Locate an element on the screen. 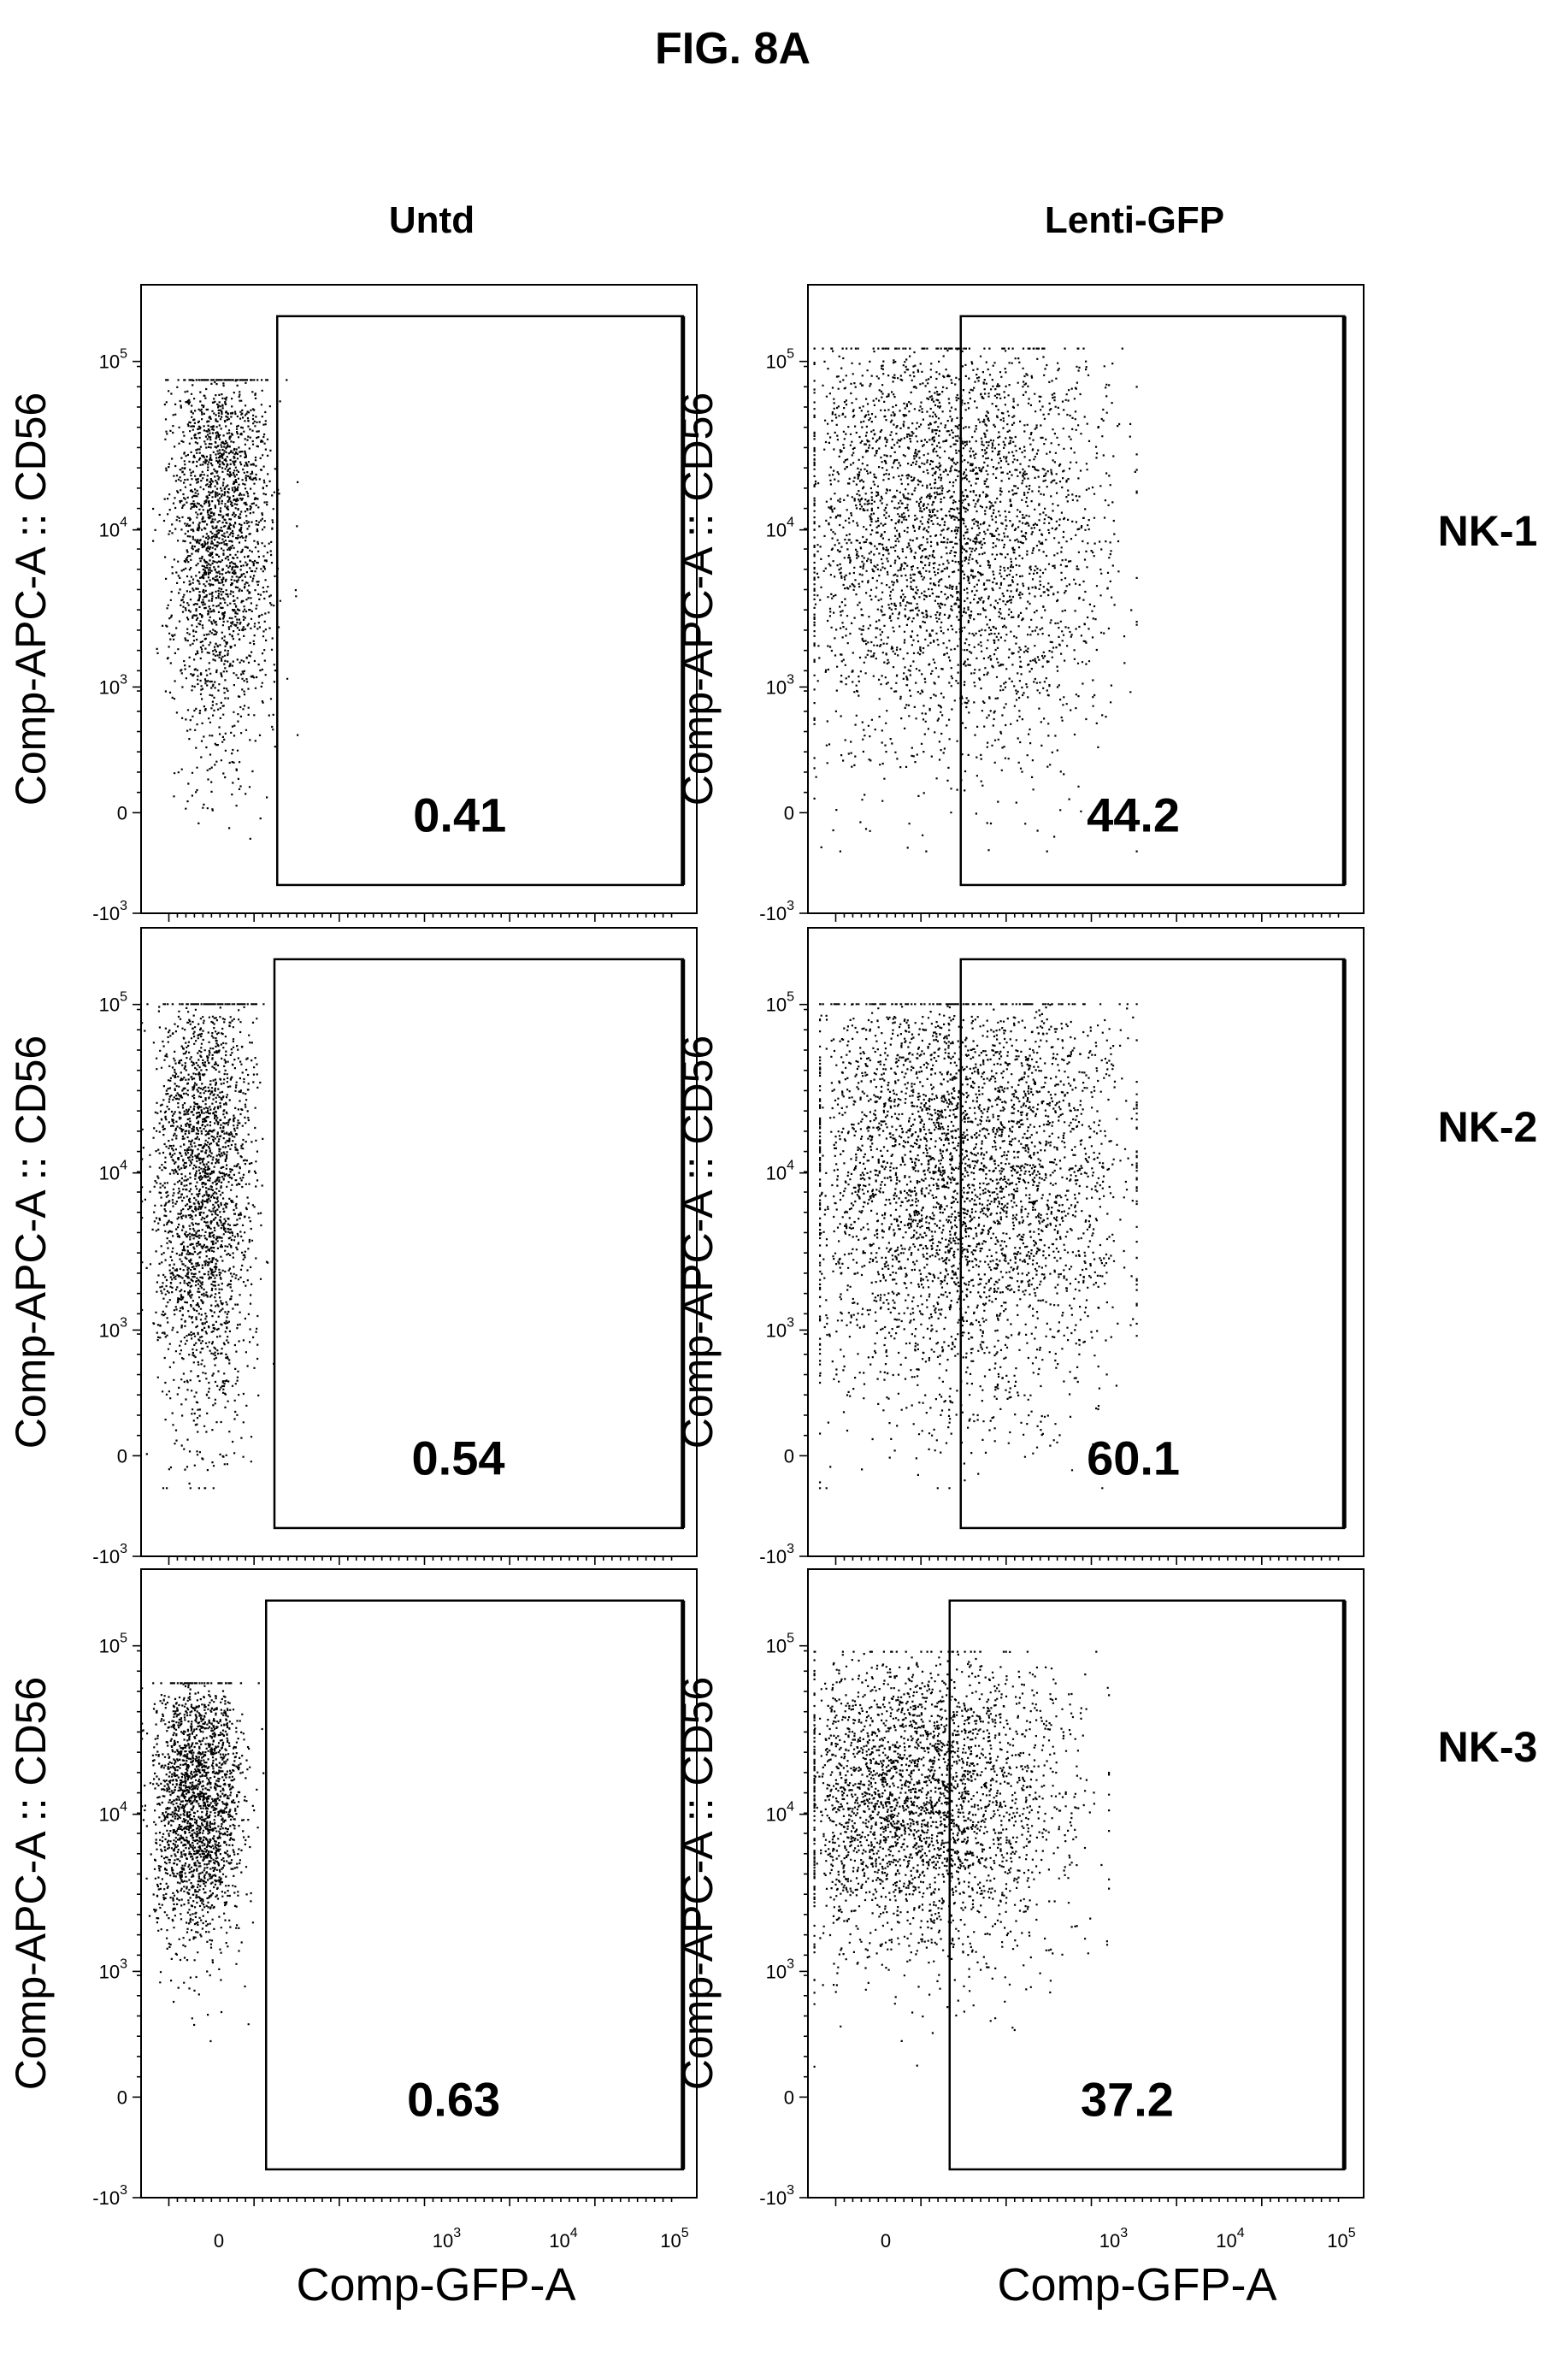 The image size is (1568, 2355). gate-percentage-label: 37.2 is located at coordinates (1127, 2099).